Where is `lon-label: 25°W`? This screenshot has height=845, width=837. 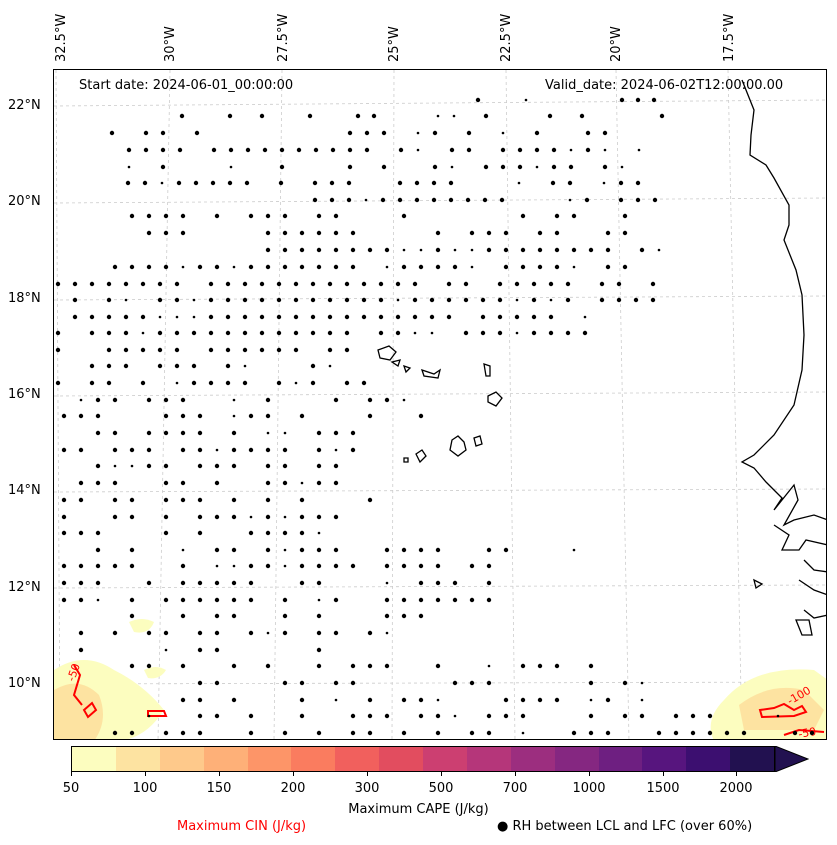 lon-label: 25°W is located at coordinates (394, 44).